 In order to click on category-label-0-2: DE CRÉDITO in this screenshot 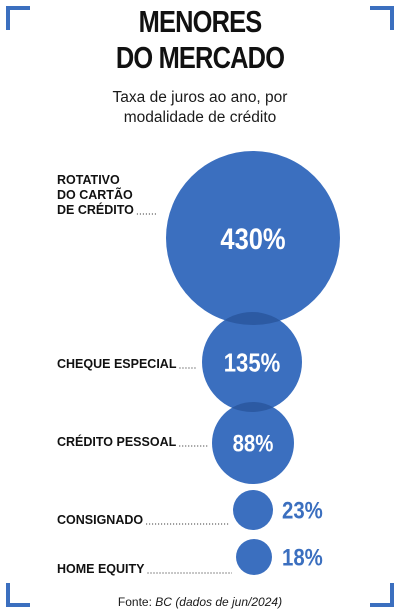, I will do `click(95, 209)`.